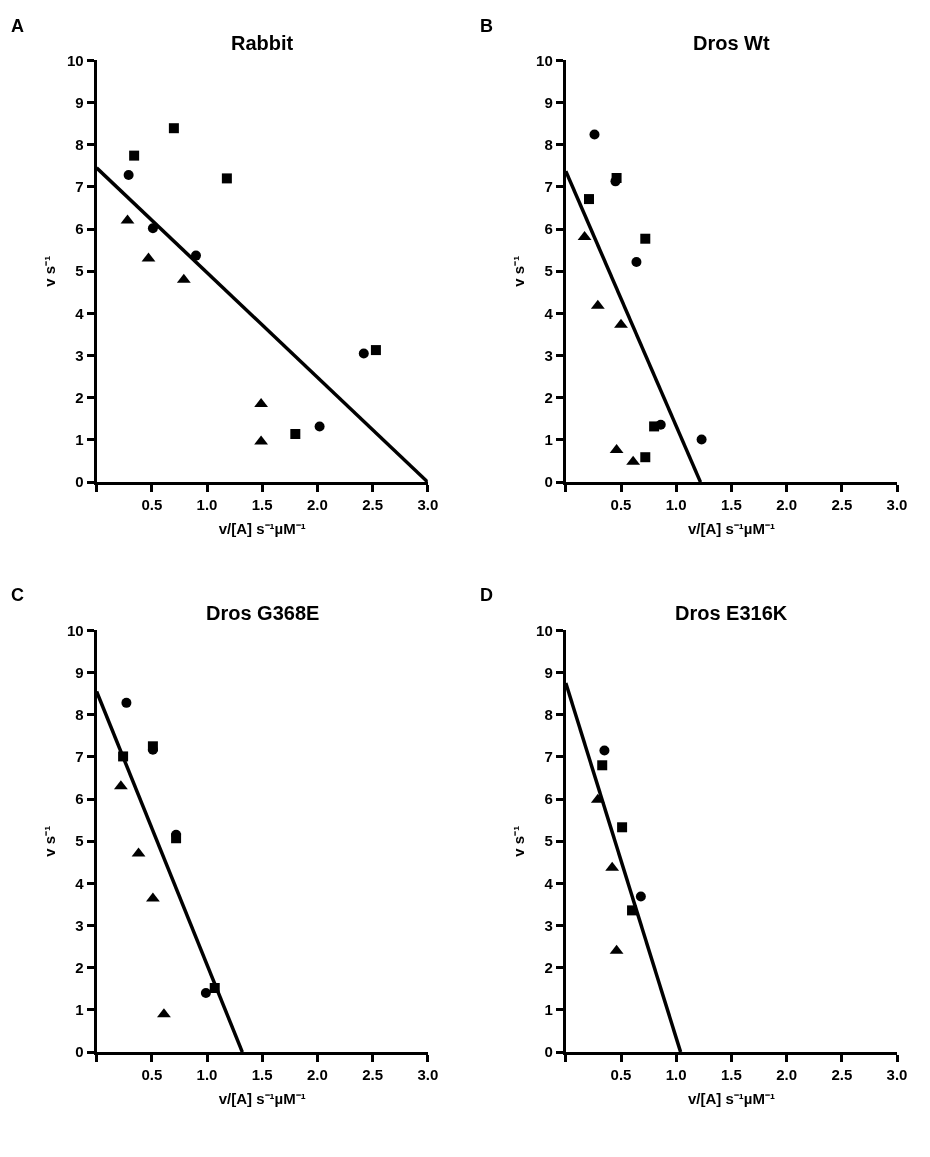  I want to click on text: A, so click(17, 26).